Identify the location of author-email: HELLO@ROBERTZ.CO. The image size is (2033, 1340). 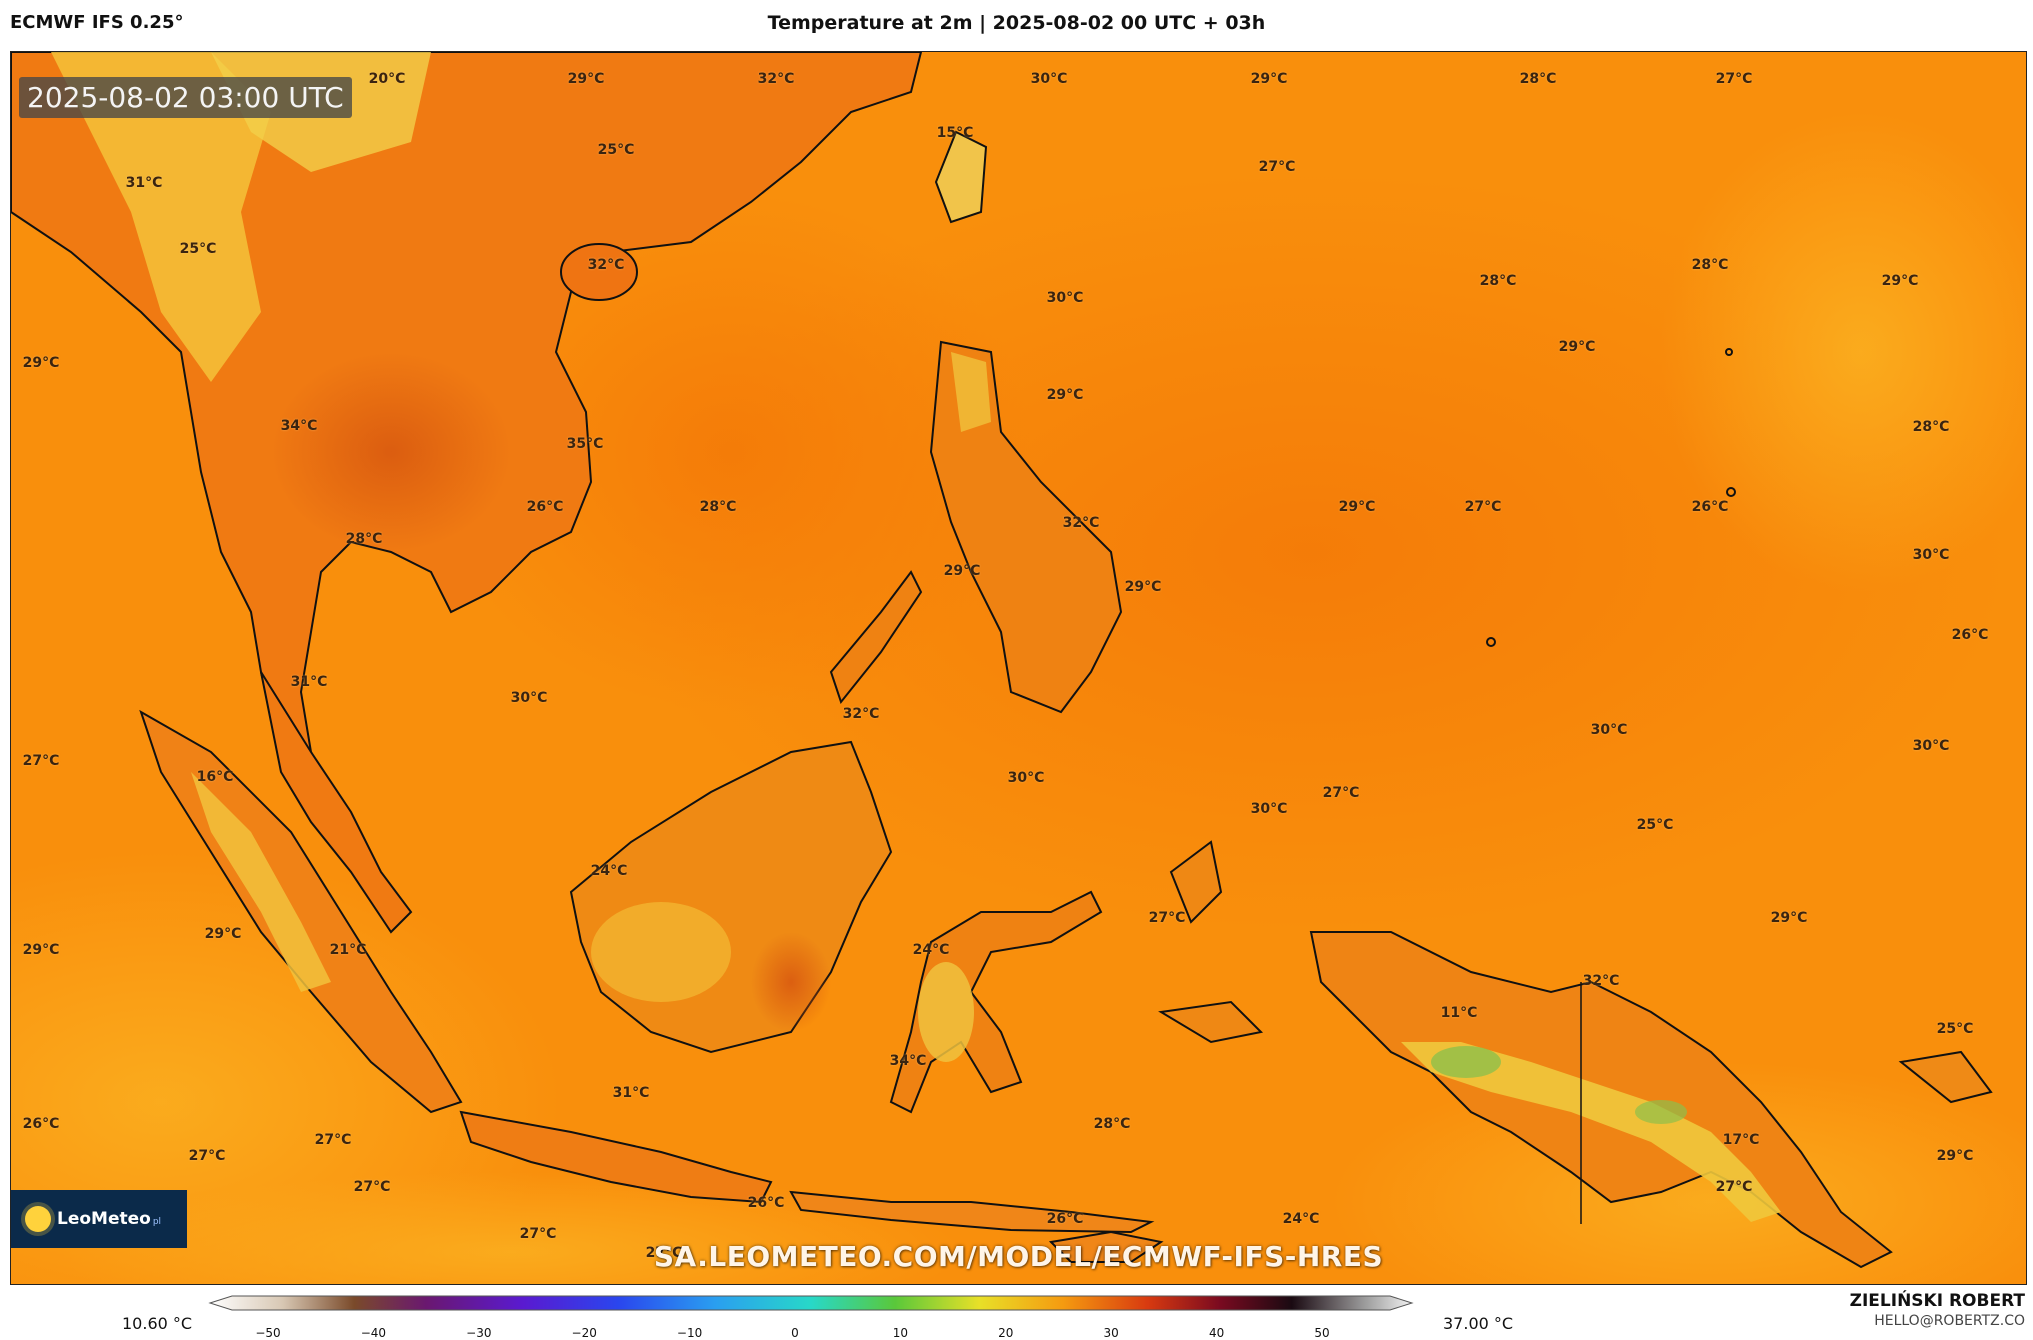
(1949, 1321).